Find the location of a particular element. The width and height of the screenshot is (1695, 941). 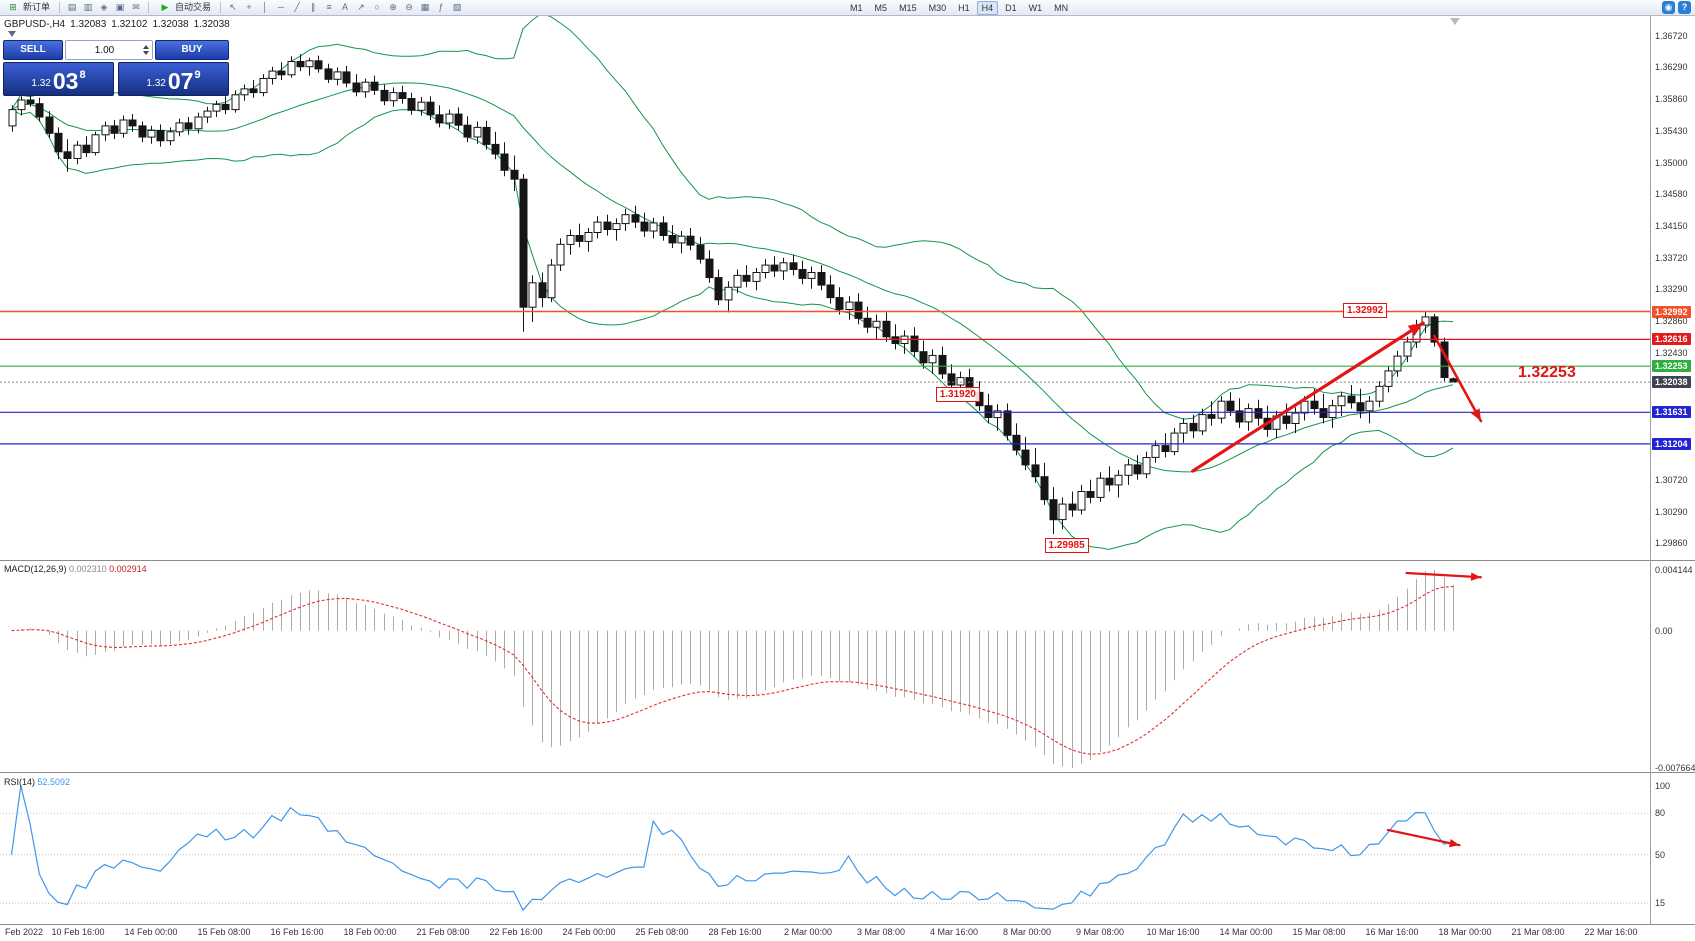

trendline-icon: ╱ is located at coordinates (297, 7).